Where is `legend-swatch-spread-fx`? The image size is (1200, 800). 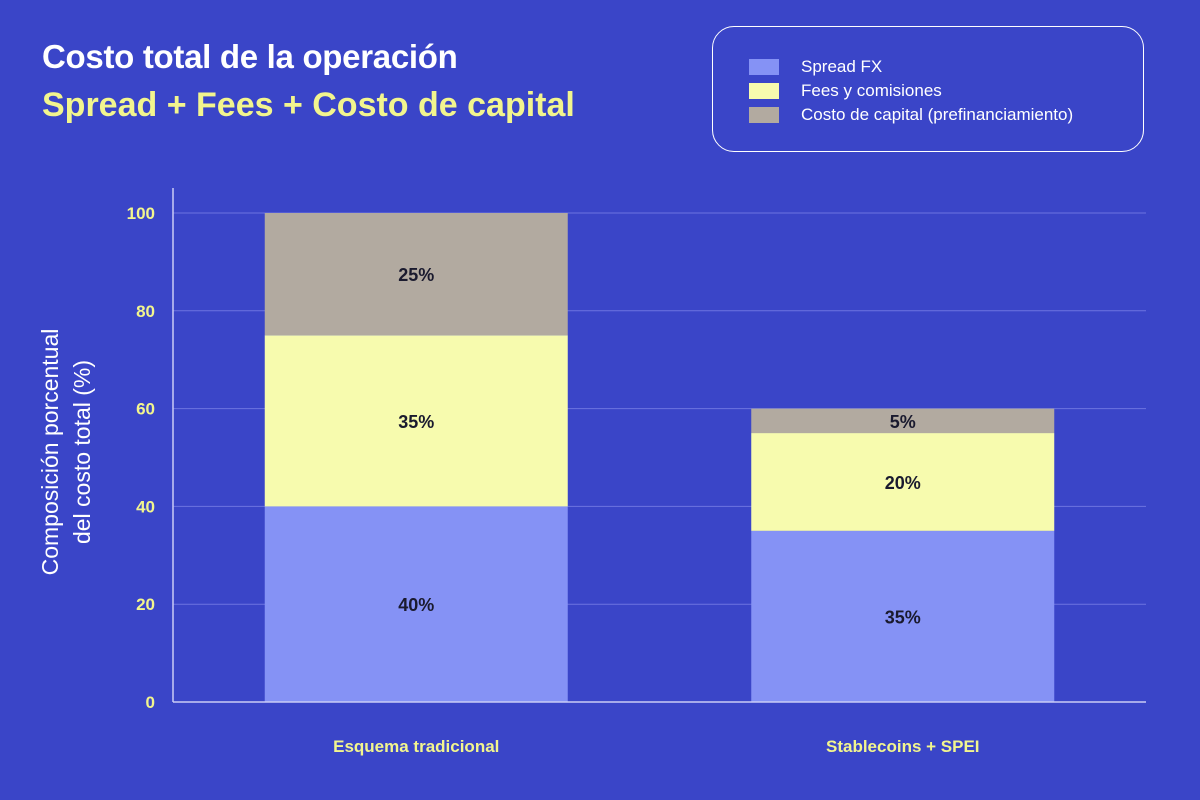 legend-swatch-spread-fx is located at coordinates (764, 67).